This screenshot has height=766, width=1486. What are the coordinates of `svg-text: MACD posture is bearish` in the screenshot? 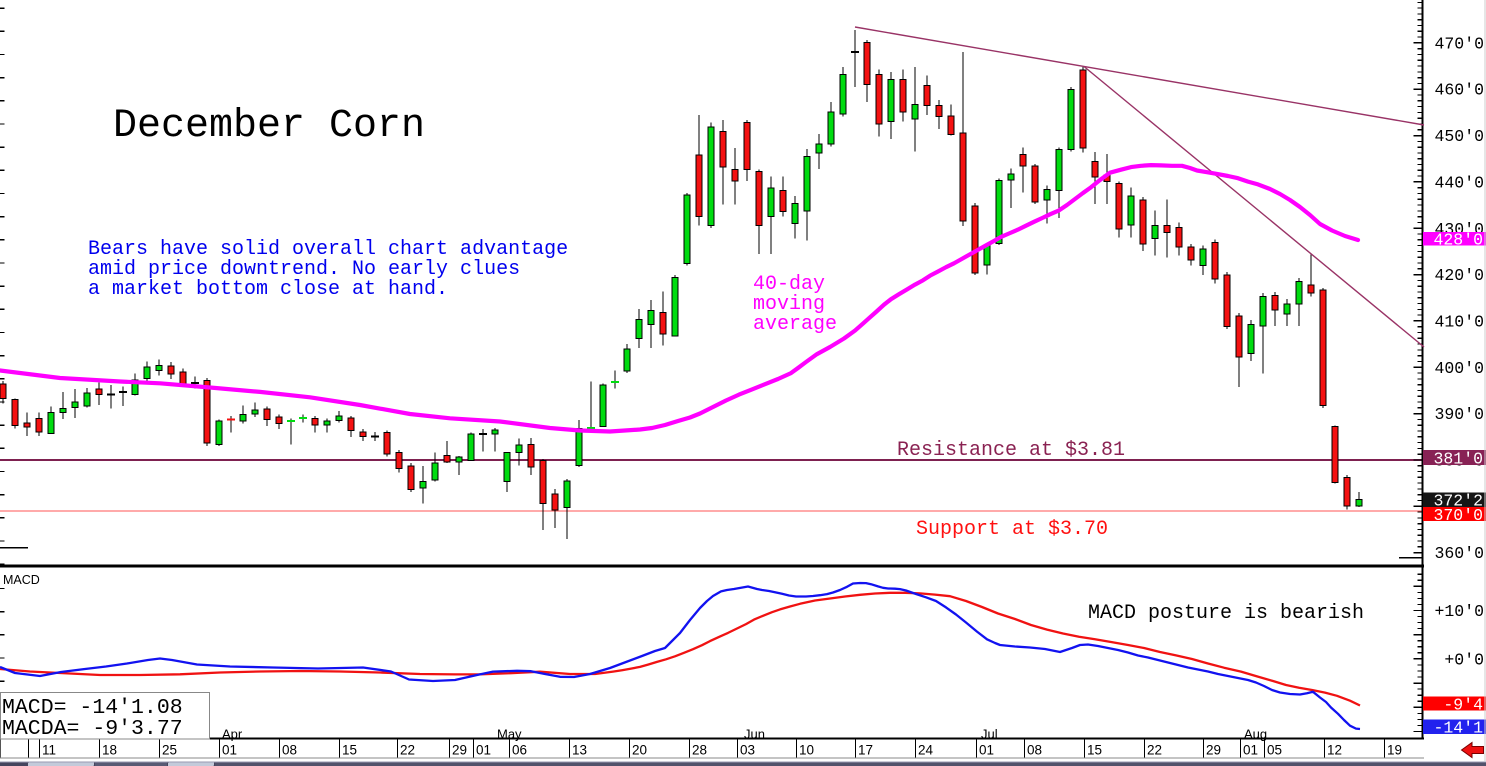 It's located at (1226, 613).